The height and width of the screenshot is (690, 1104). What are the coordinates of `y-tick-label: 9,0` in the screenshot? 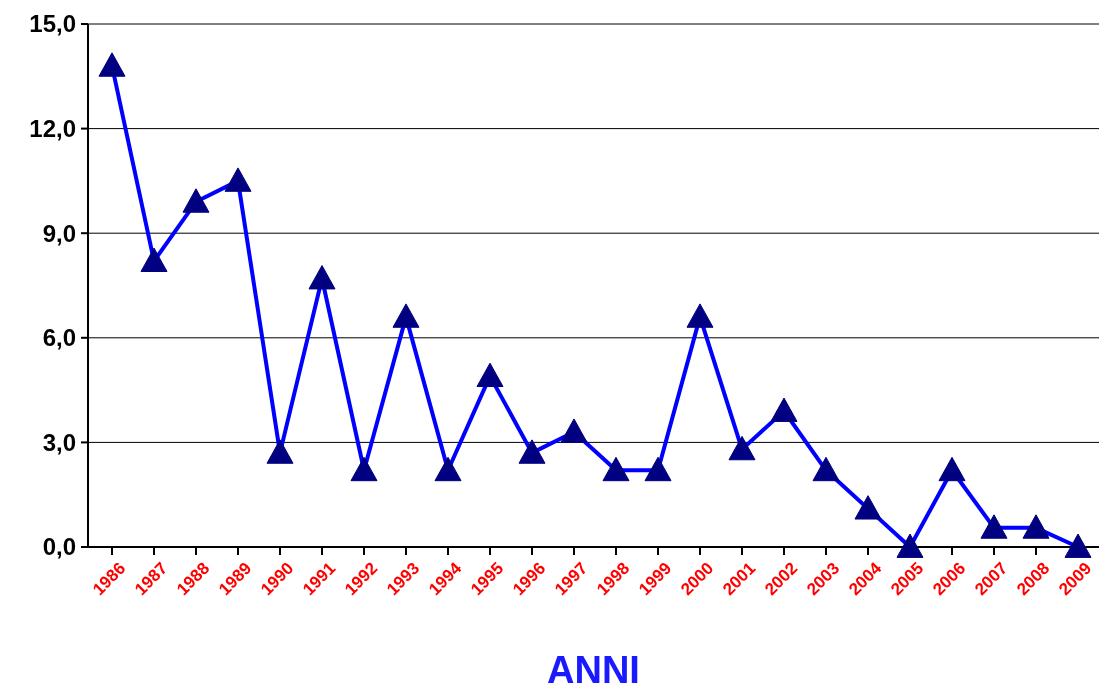 It's located at (59, 233).